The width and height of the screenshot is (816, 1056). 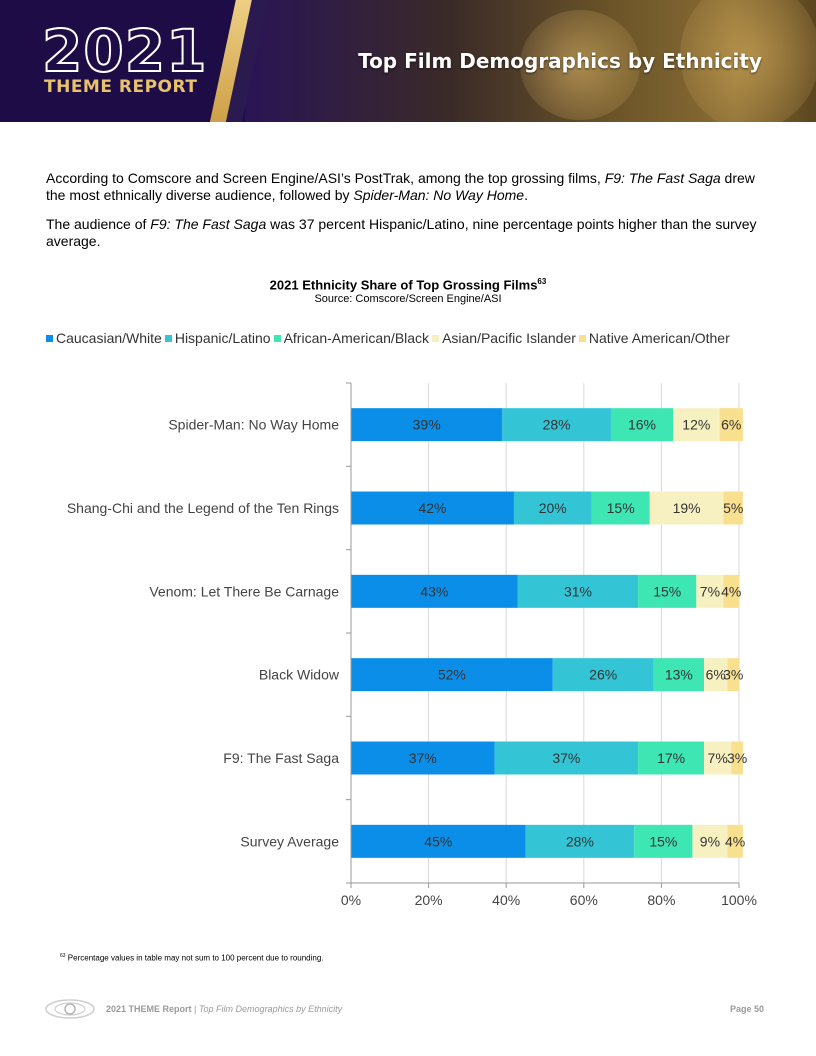 What do you see at coordinates (289, 841) in the screenshot?
I see `y-tick-label: Survey Average` at bounding box center [289, 841].